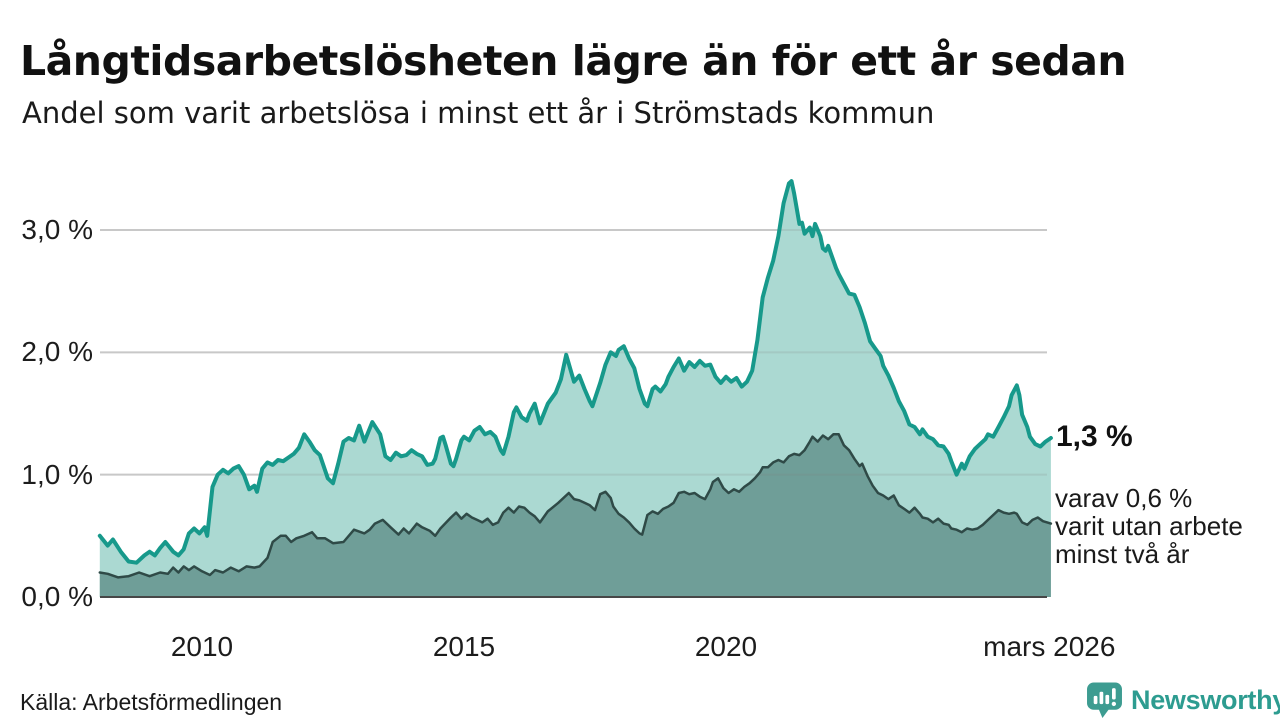 This screenshot has width=1280, height=720. Describe the element at coordinates (57, 474) in the screenshot. I see `y-axis-tick-label: 1,0 %` at that location.